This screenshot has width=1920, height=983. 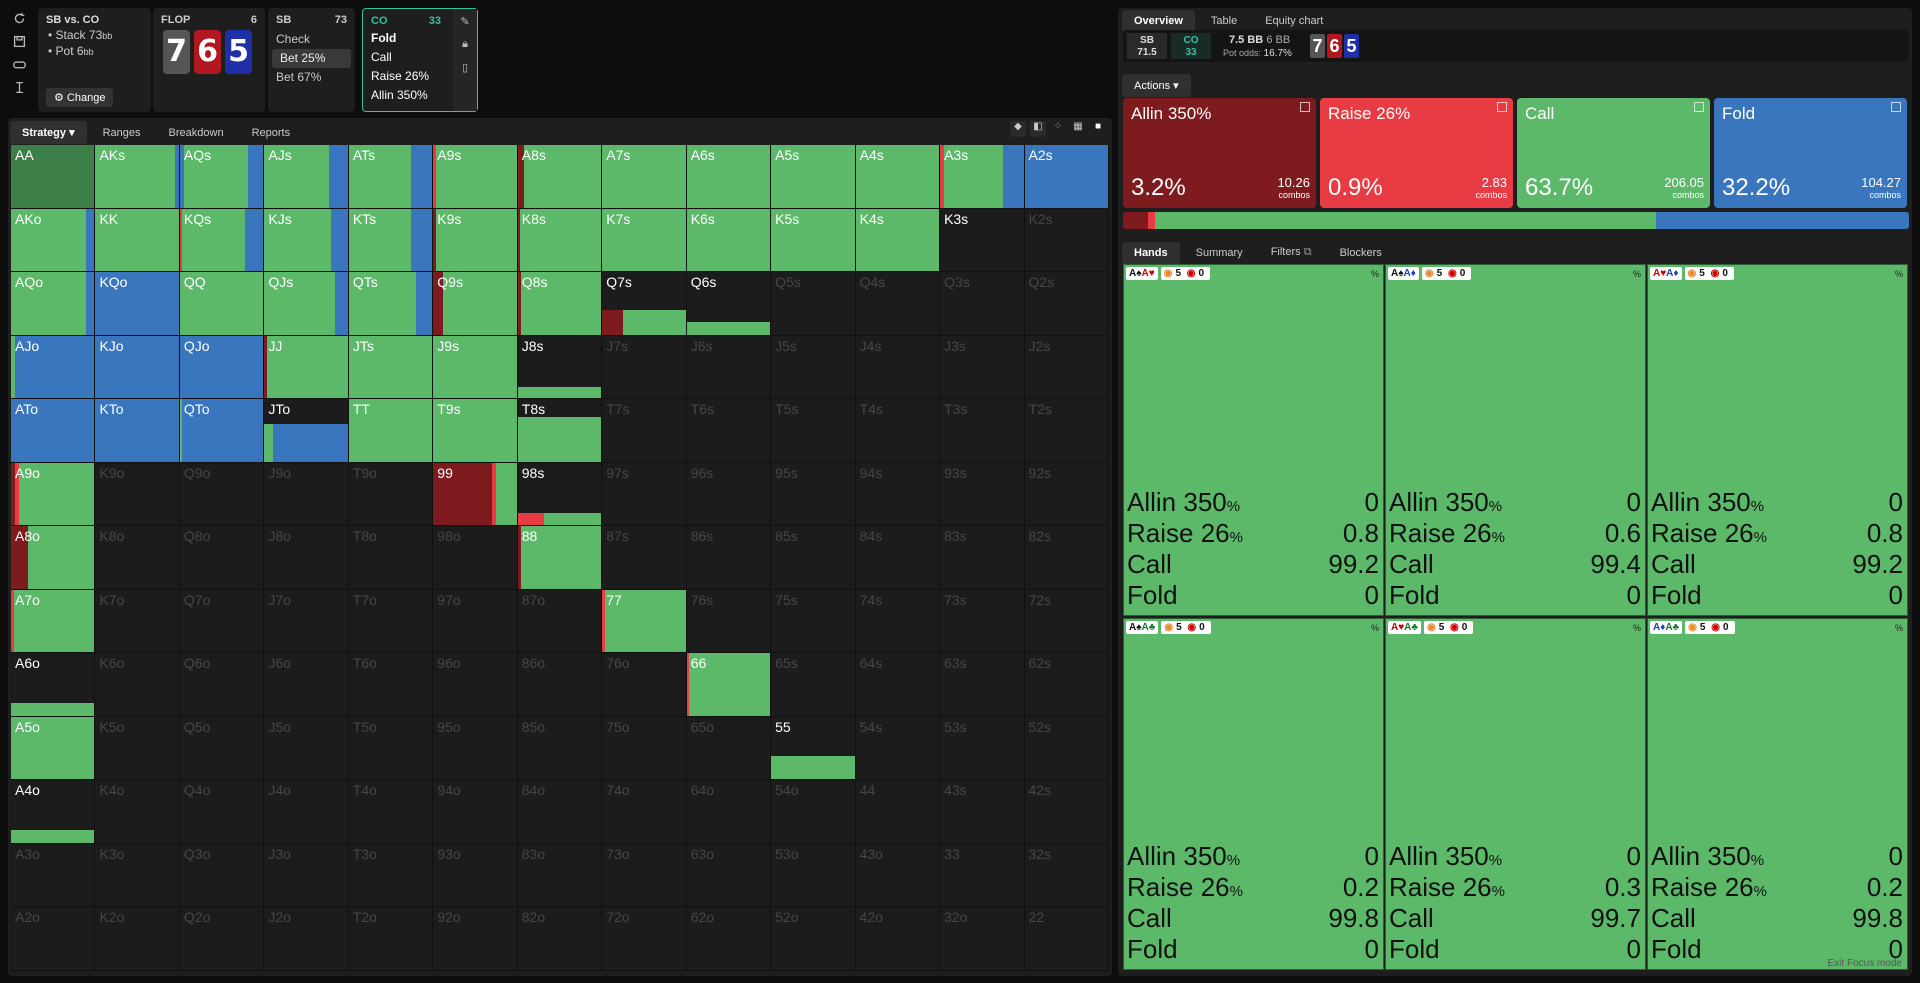 I want to click on matrix-cell: K5s, so click(x=813, y=240).